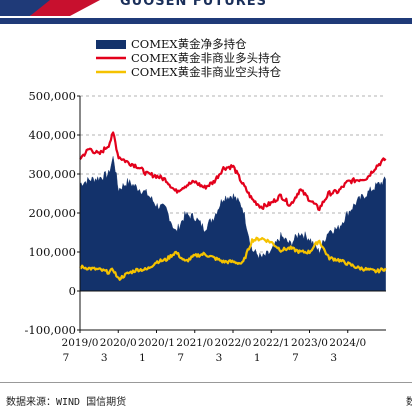 The image size is (412, 408). I want to click on x-tick-label: 2020/1, so click(156, 343).